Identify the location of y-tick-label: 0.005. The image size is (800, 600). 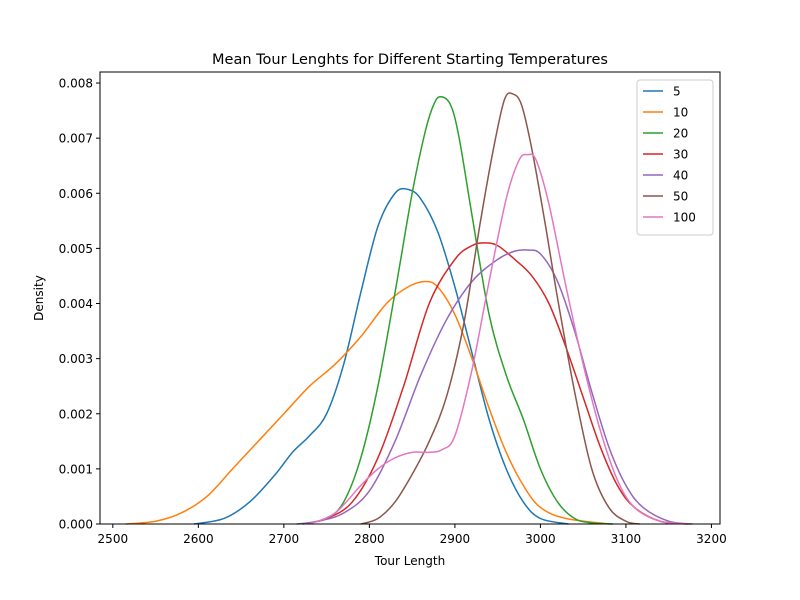
(76, 249).